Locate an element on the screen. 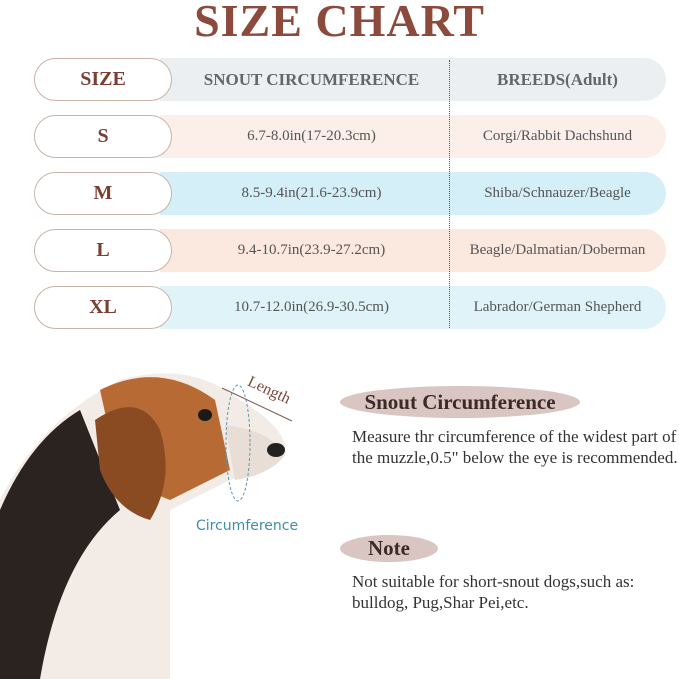 This screenshot has width=679, height=679. length-line is located at coordinates (257, 404).